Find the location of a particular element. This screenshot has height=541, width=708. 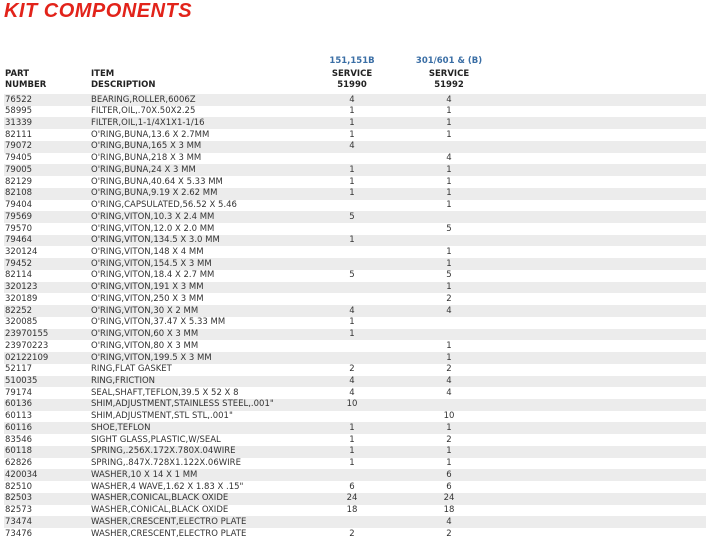

part-number: 420034 is located at coordinates (21, 474).